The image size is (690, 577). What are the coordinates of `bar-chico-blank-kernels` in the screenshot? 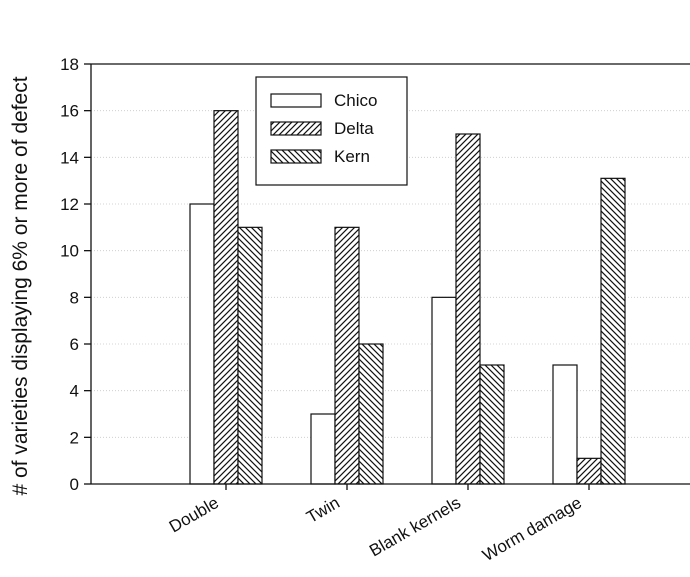 It's located at (444, 390).